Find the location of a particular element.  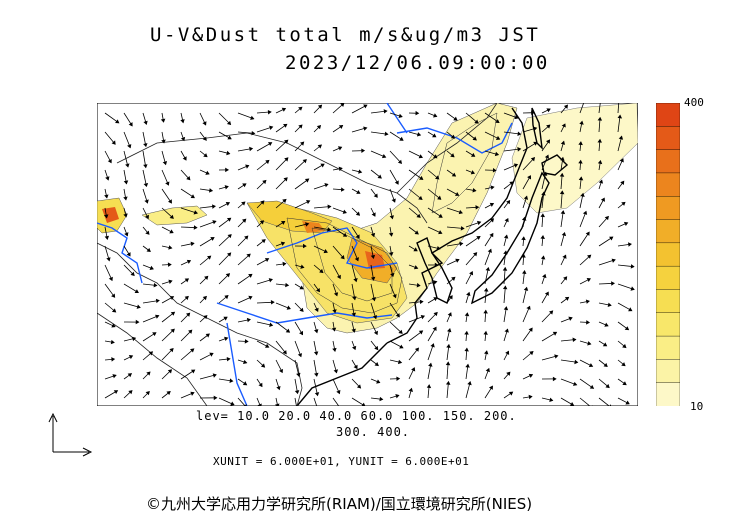

border-india is located at coordinates (152, 359).